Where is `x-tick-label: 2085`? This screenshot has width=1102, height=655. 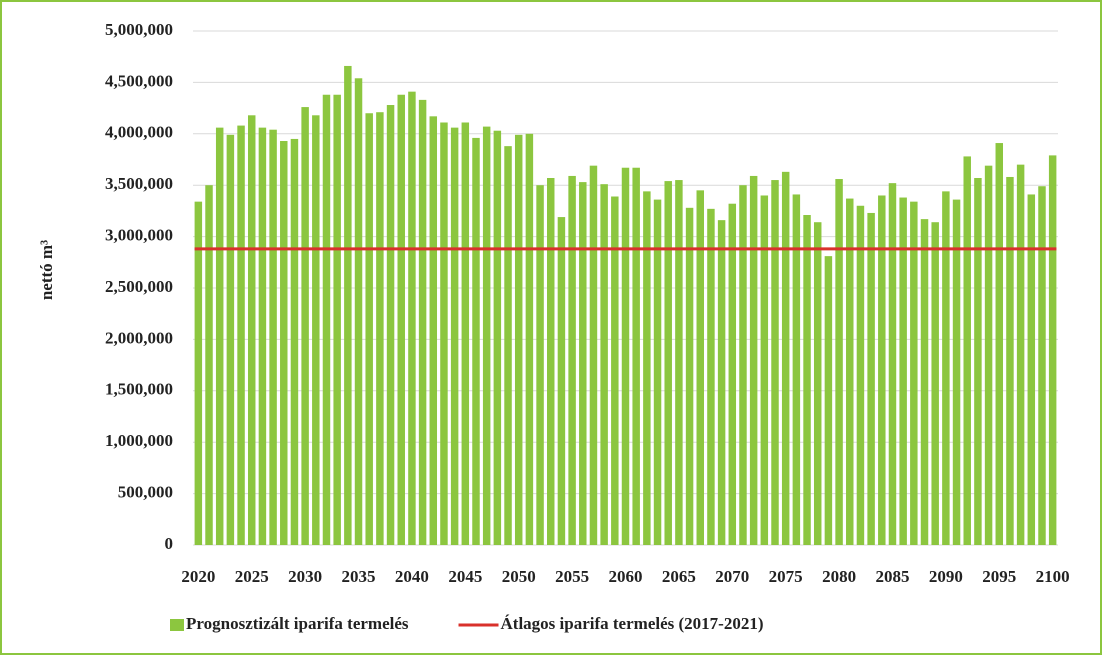 x-tick-label: 2085 is located at coordinates (892, 576).